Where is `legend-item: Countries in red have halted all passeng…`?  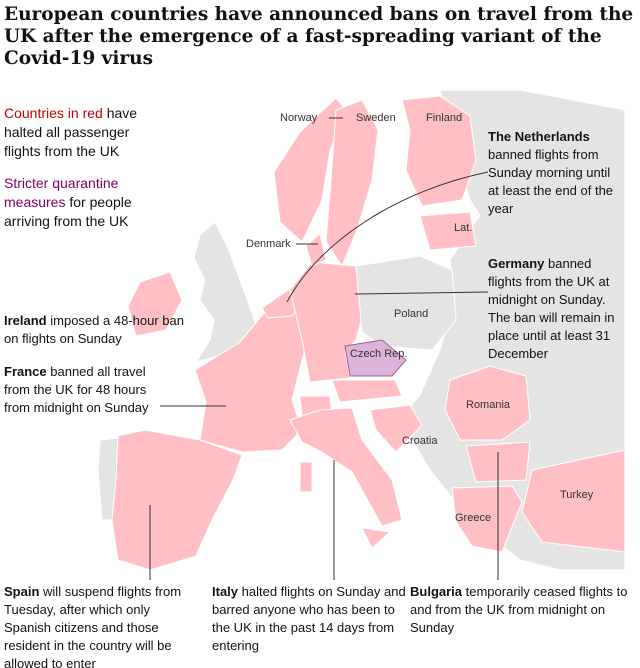 legend-item: Countries in red have halted all passeng… is located at coordinates (84, 132).